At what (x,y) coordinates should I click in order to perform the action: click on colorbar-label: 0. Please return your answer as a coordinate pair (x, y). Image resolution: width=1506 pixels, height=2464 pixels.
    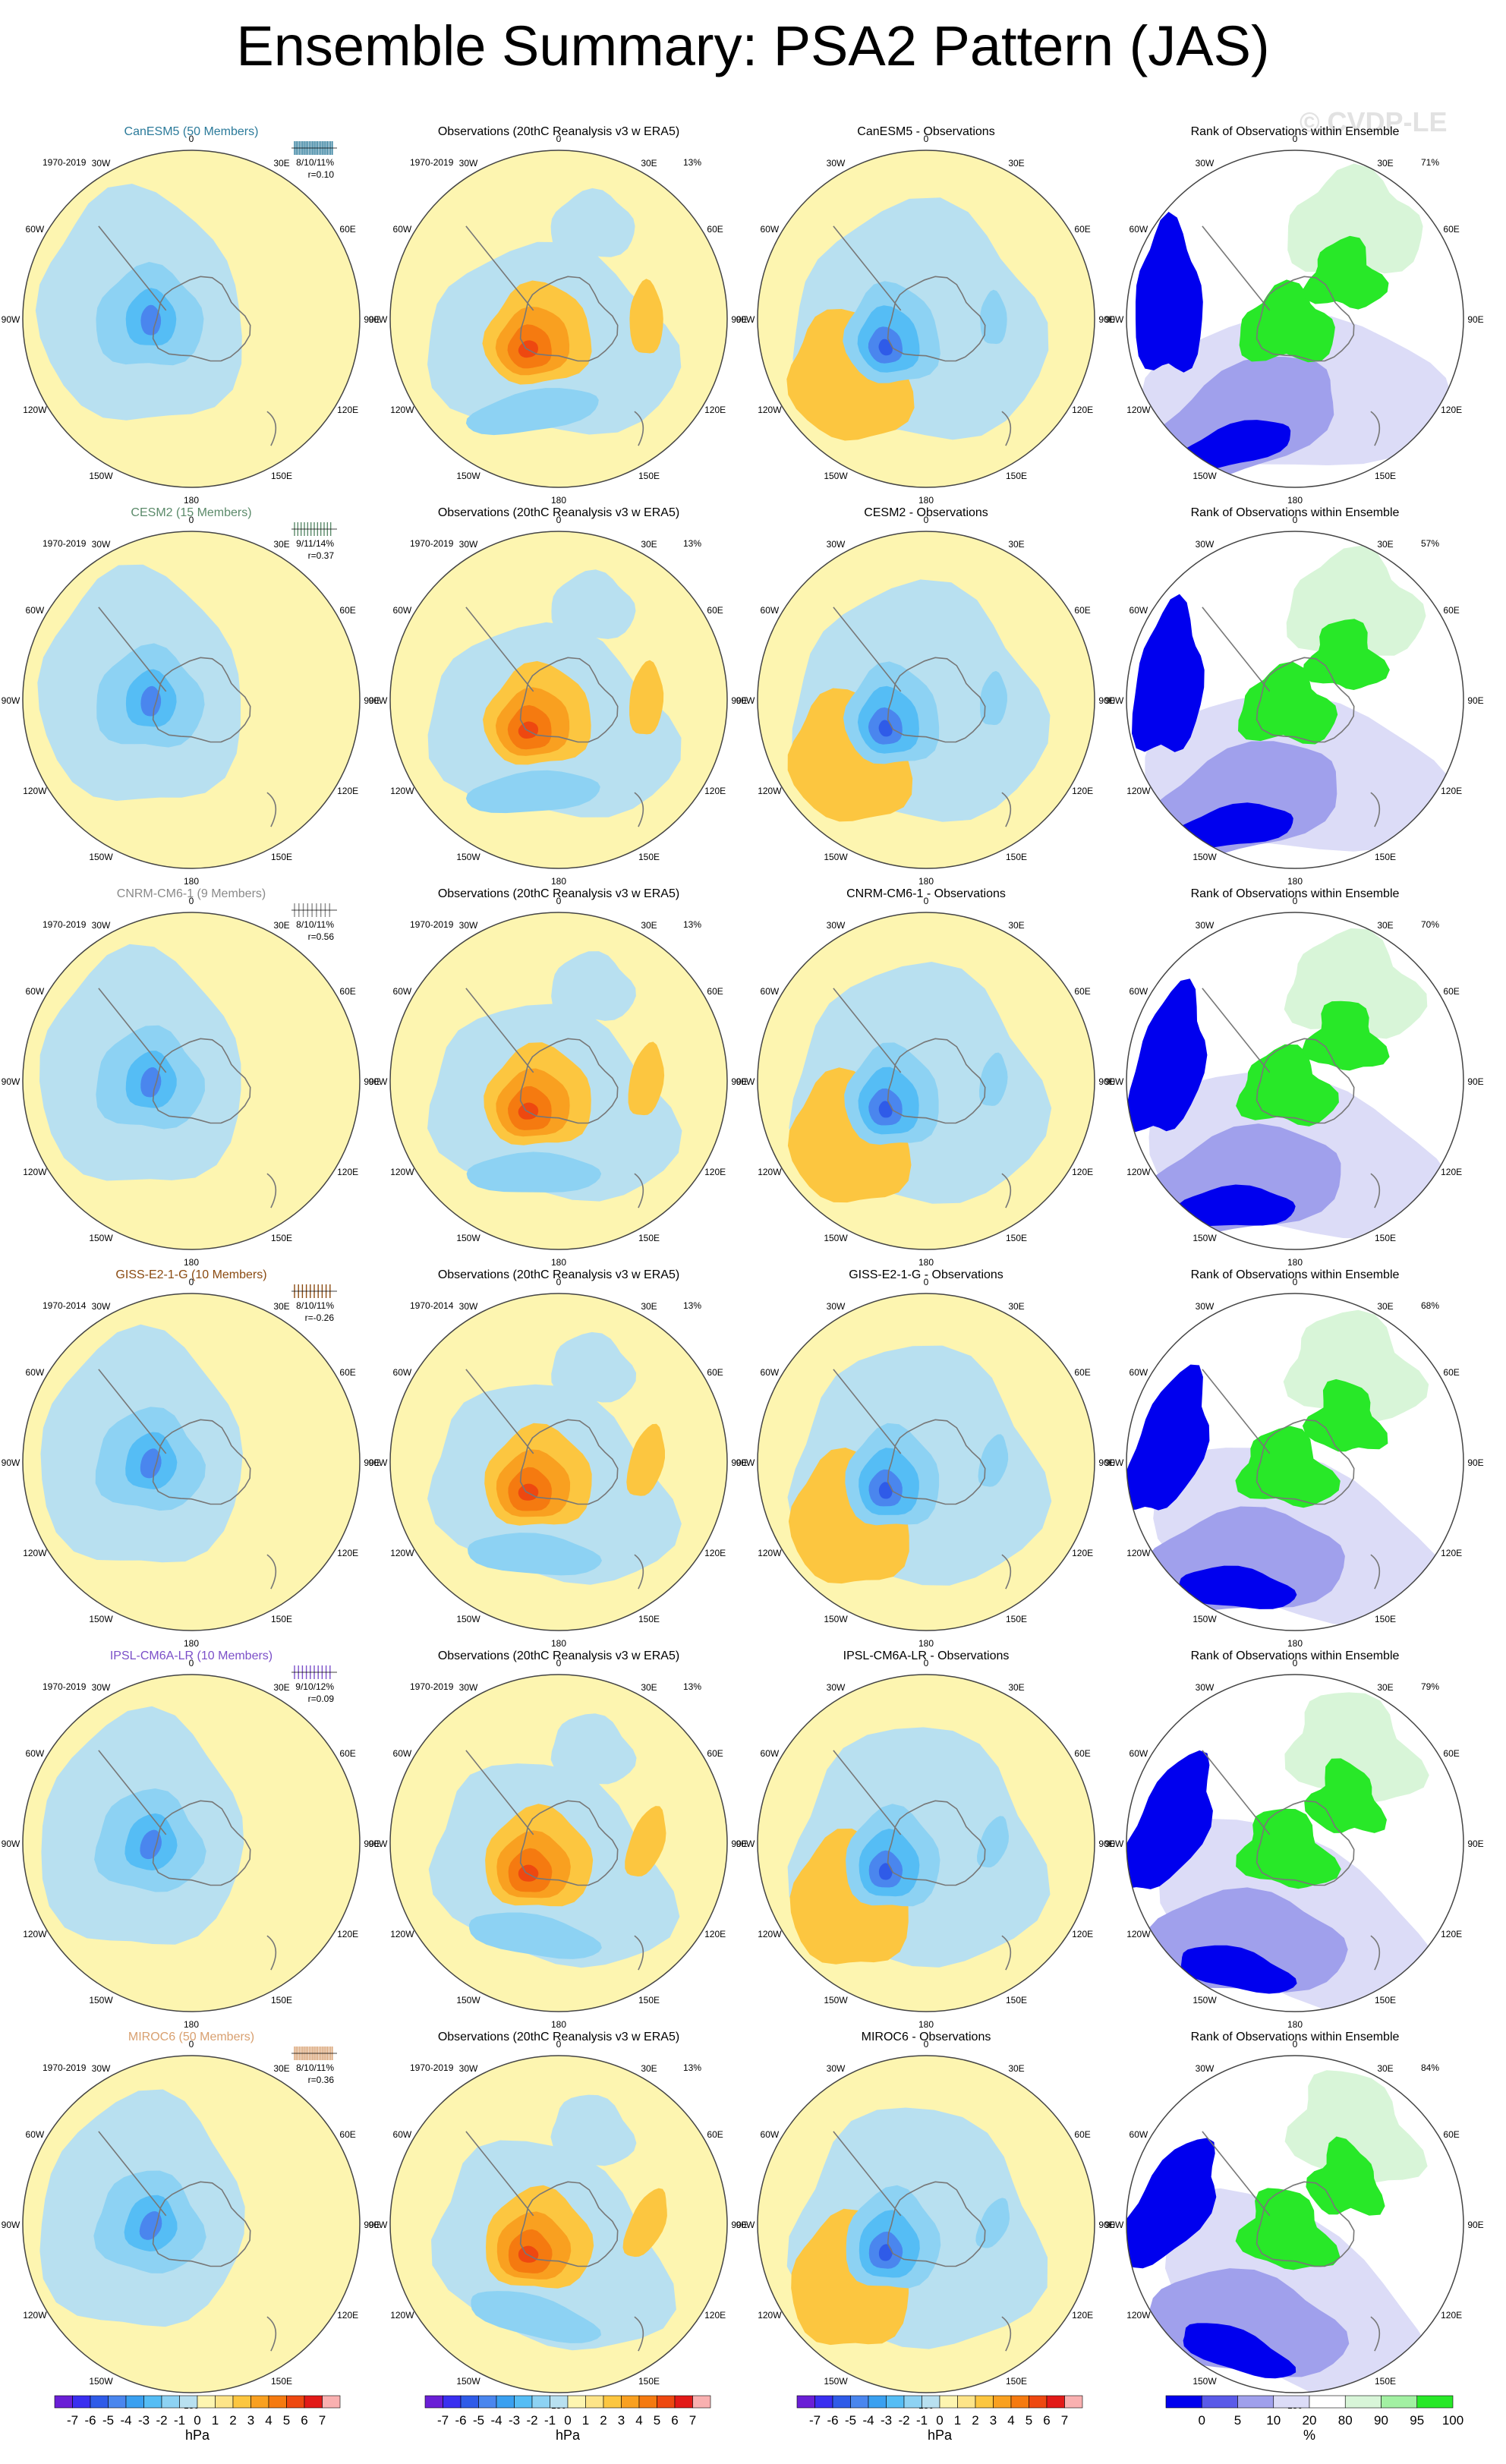
    Looking at the image, I should click on (939, 2420).